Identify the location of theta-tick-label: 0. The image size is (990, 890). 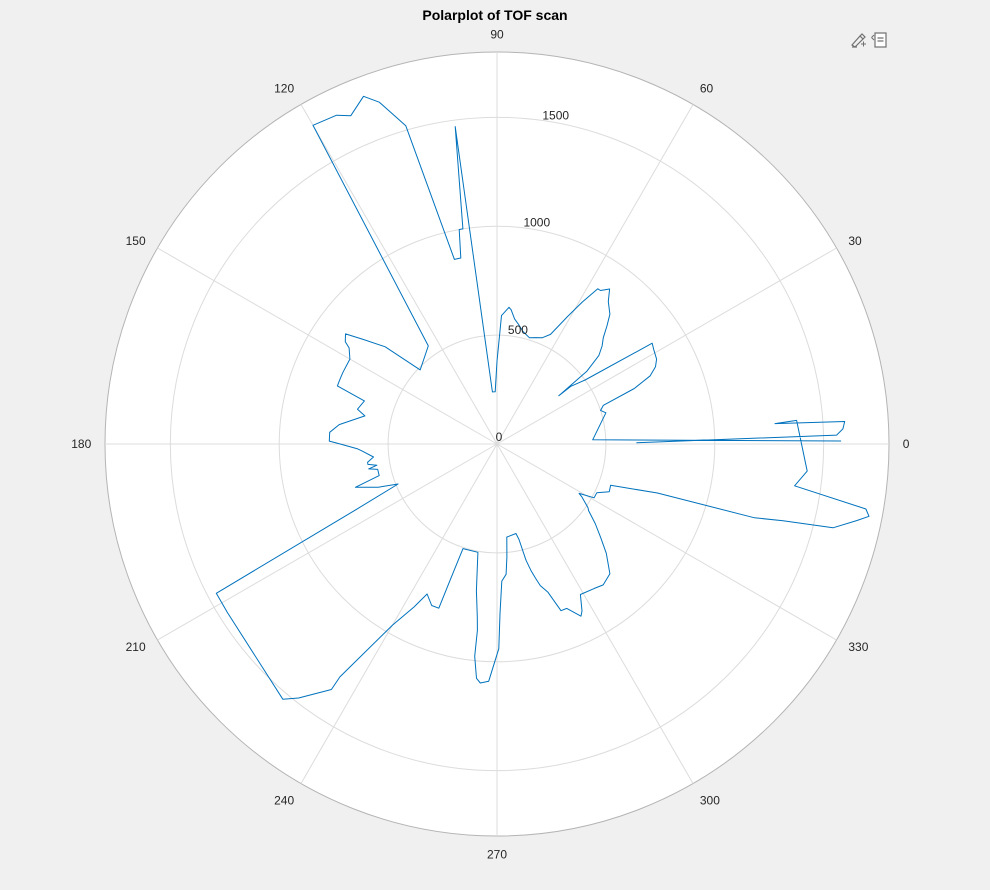
(906, 444).